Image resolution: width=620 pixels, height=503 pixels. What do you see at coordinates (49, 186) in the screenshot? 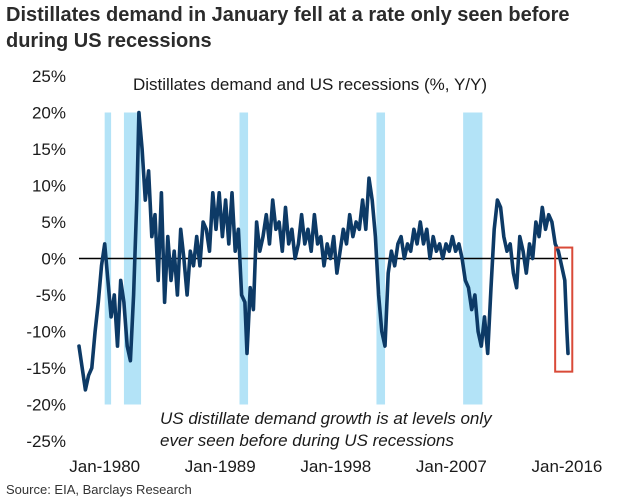
I see `y-tick-label: 10%` at bounding box center [49, 186].